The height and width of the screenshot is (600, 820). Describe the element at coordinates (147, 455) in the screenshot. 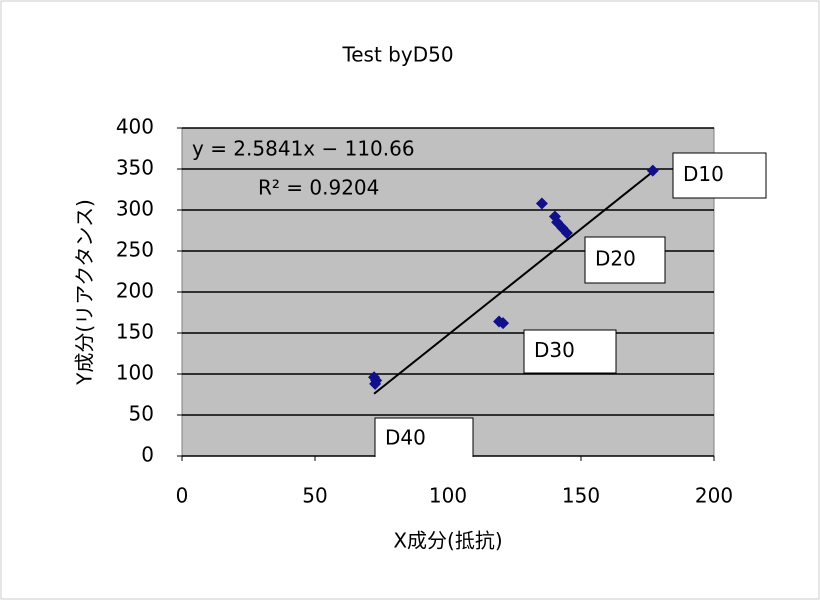

I see `y-tick-label: 0` at that location.